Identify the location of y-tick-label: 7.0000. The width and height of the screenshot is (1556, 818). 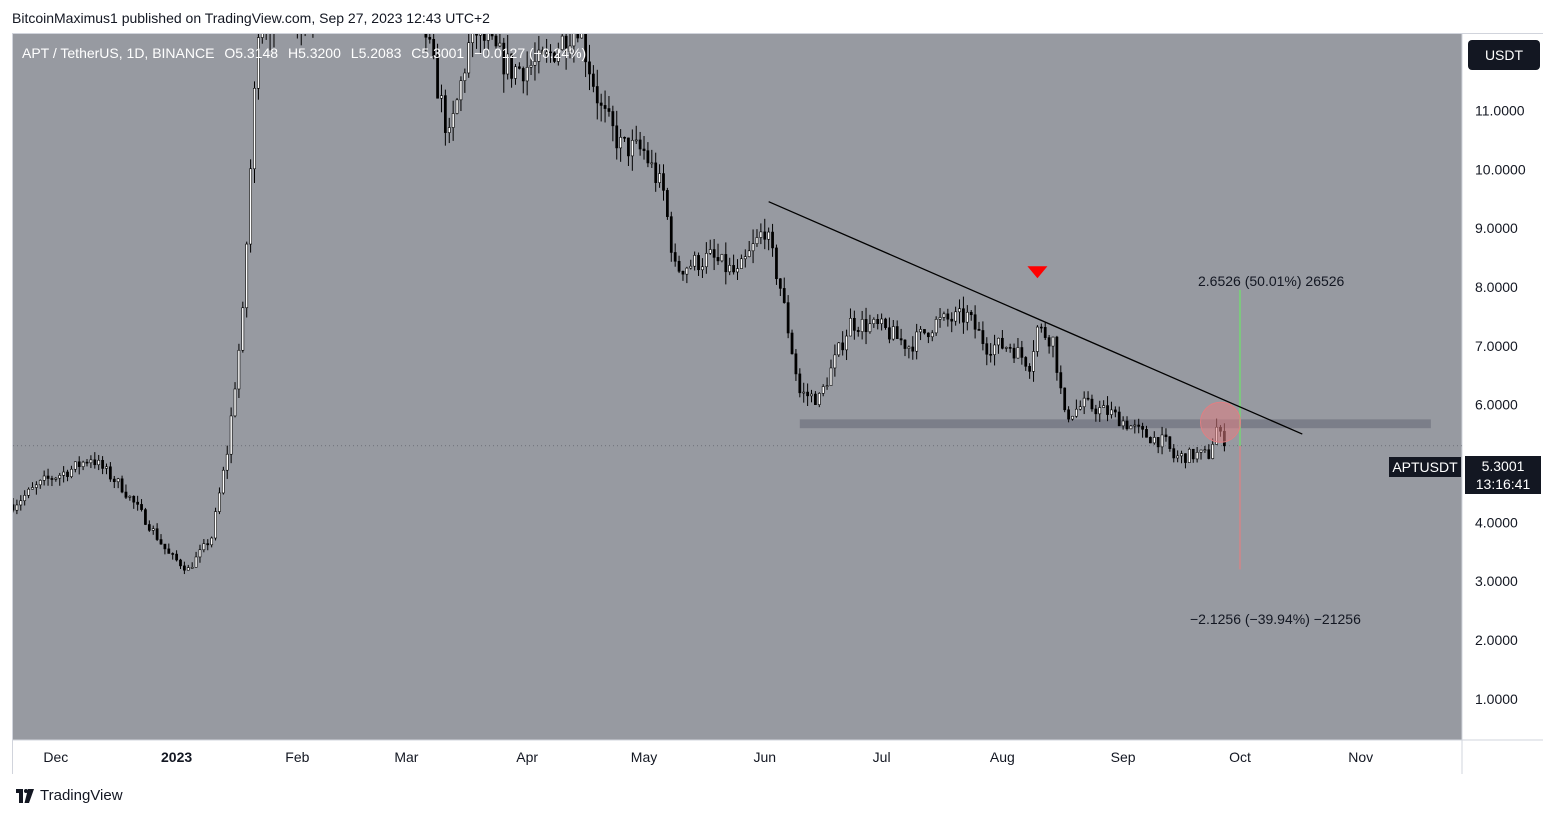
(1496, 346).